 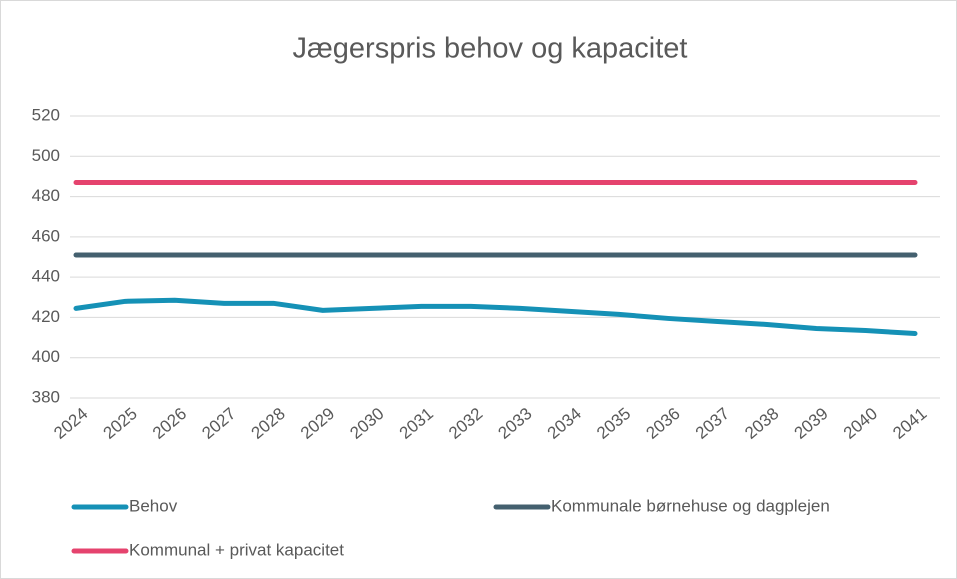 I want to click on series-line, so click(x=495, y=317).